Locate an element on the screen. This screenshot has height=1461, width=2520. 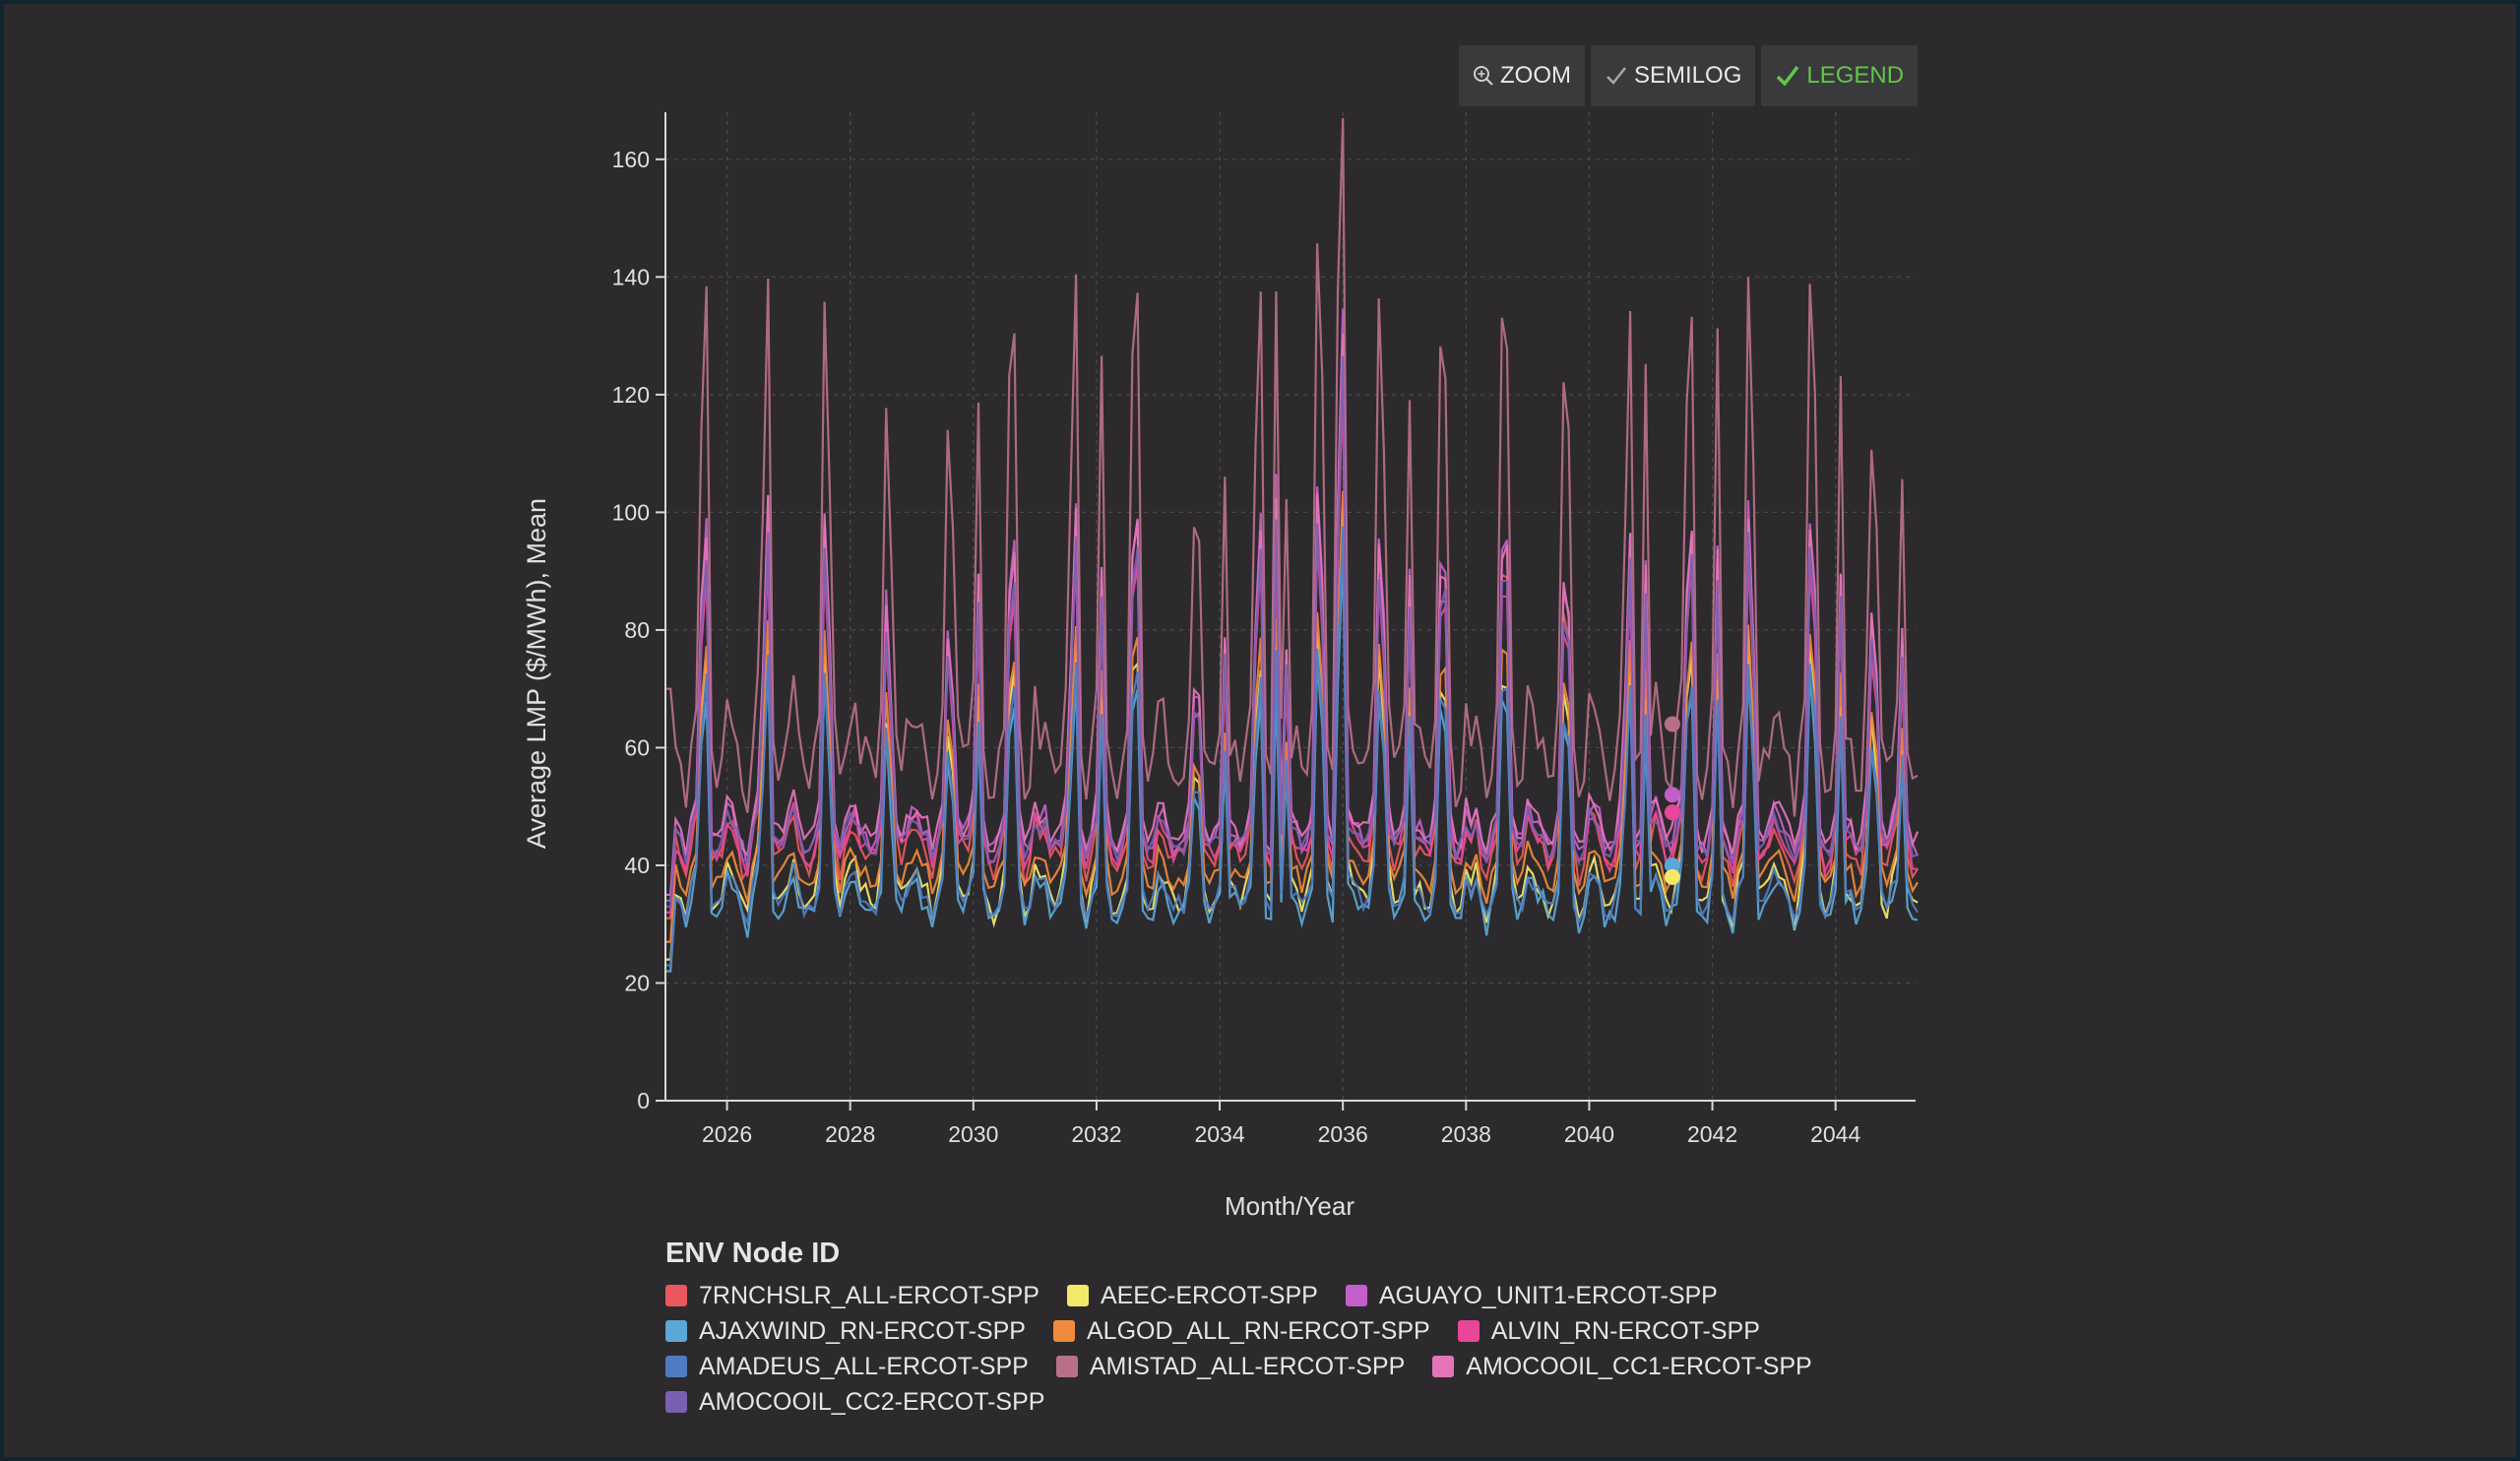
y-tick-label: 140 is located at coordinates (631, 276).